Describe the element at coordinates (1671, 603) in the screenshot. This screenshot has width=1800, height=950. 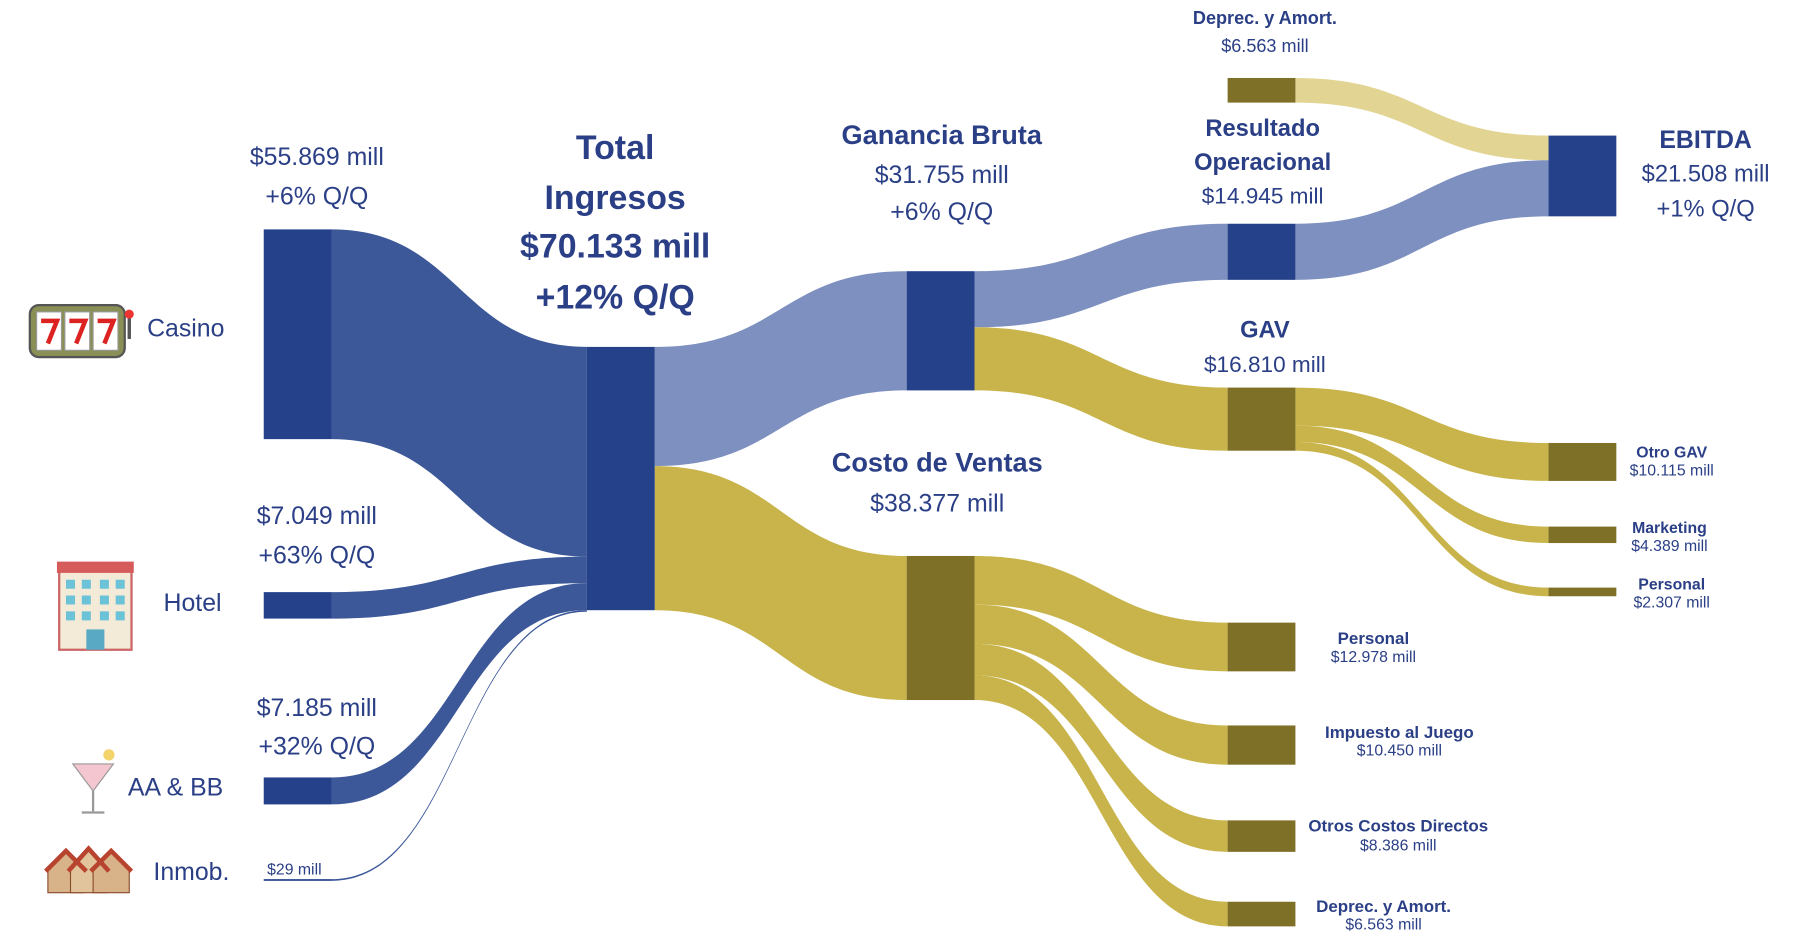
I see `node-value-label: $2.307 mill` at that location.